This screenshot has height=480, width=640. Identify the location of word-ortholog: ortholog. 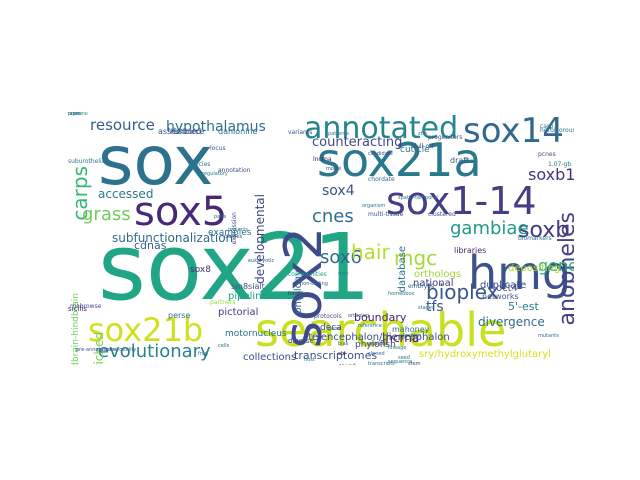
(358, 316).